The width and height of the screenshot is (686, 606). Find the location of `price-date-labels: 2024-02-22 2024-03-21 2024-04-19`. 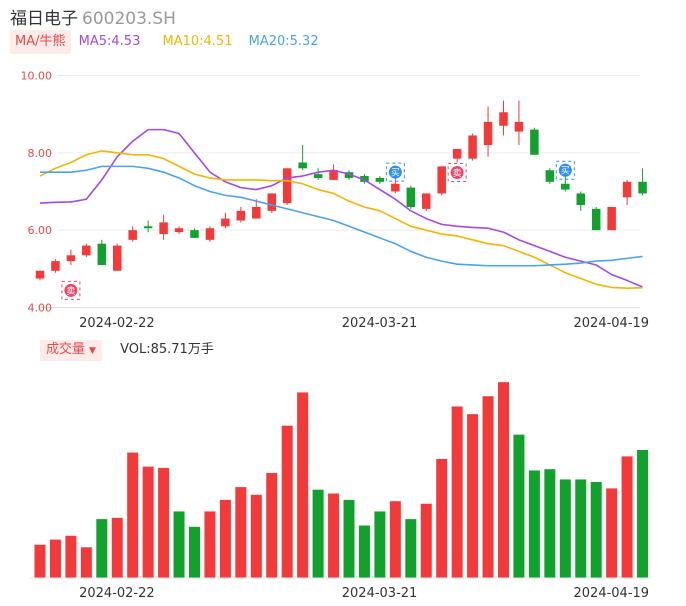

price-date-labels: 2024-02-22 2024-03-21 2024-04-19 is located at coordinates (364, 323).